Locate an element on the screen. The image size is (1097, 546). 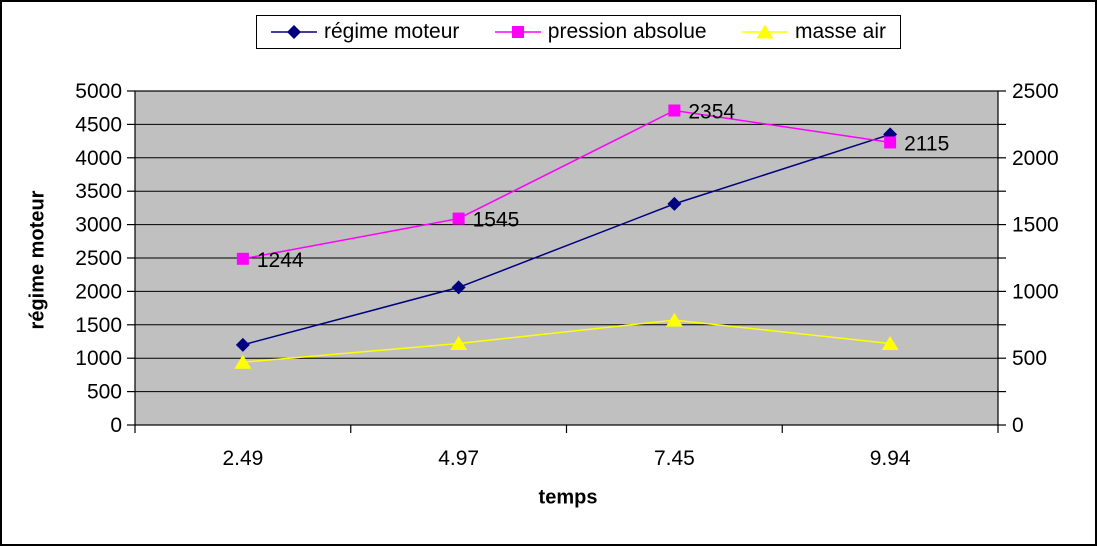
left-axis-tick-label: 4500 is located at coordinates (98, 124).